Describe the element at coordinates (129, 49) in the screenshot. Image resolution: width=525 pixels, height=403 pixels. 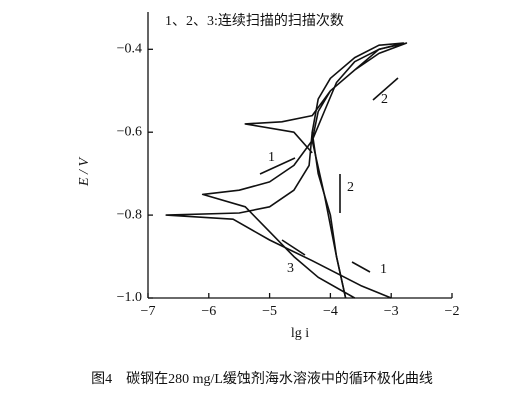
I see `y-tick-label: −0.4` at that location.